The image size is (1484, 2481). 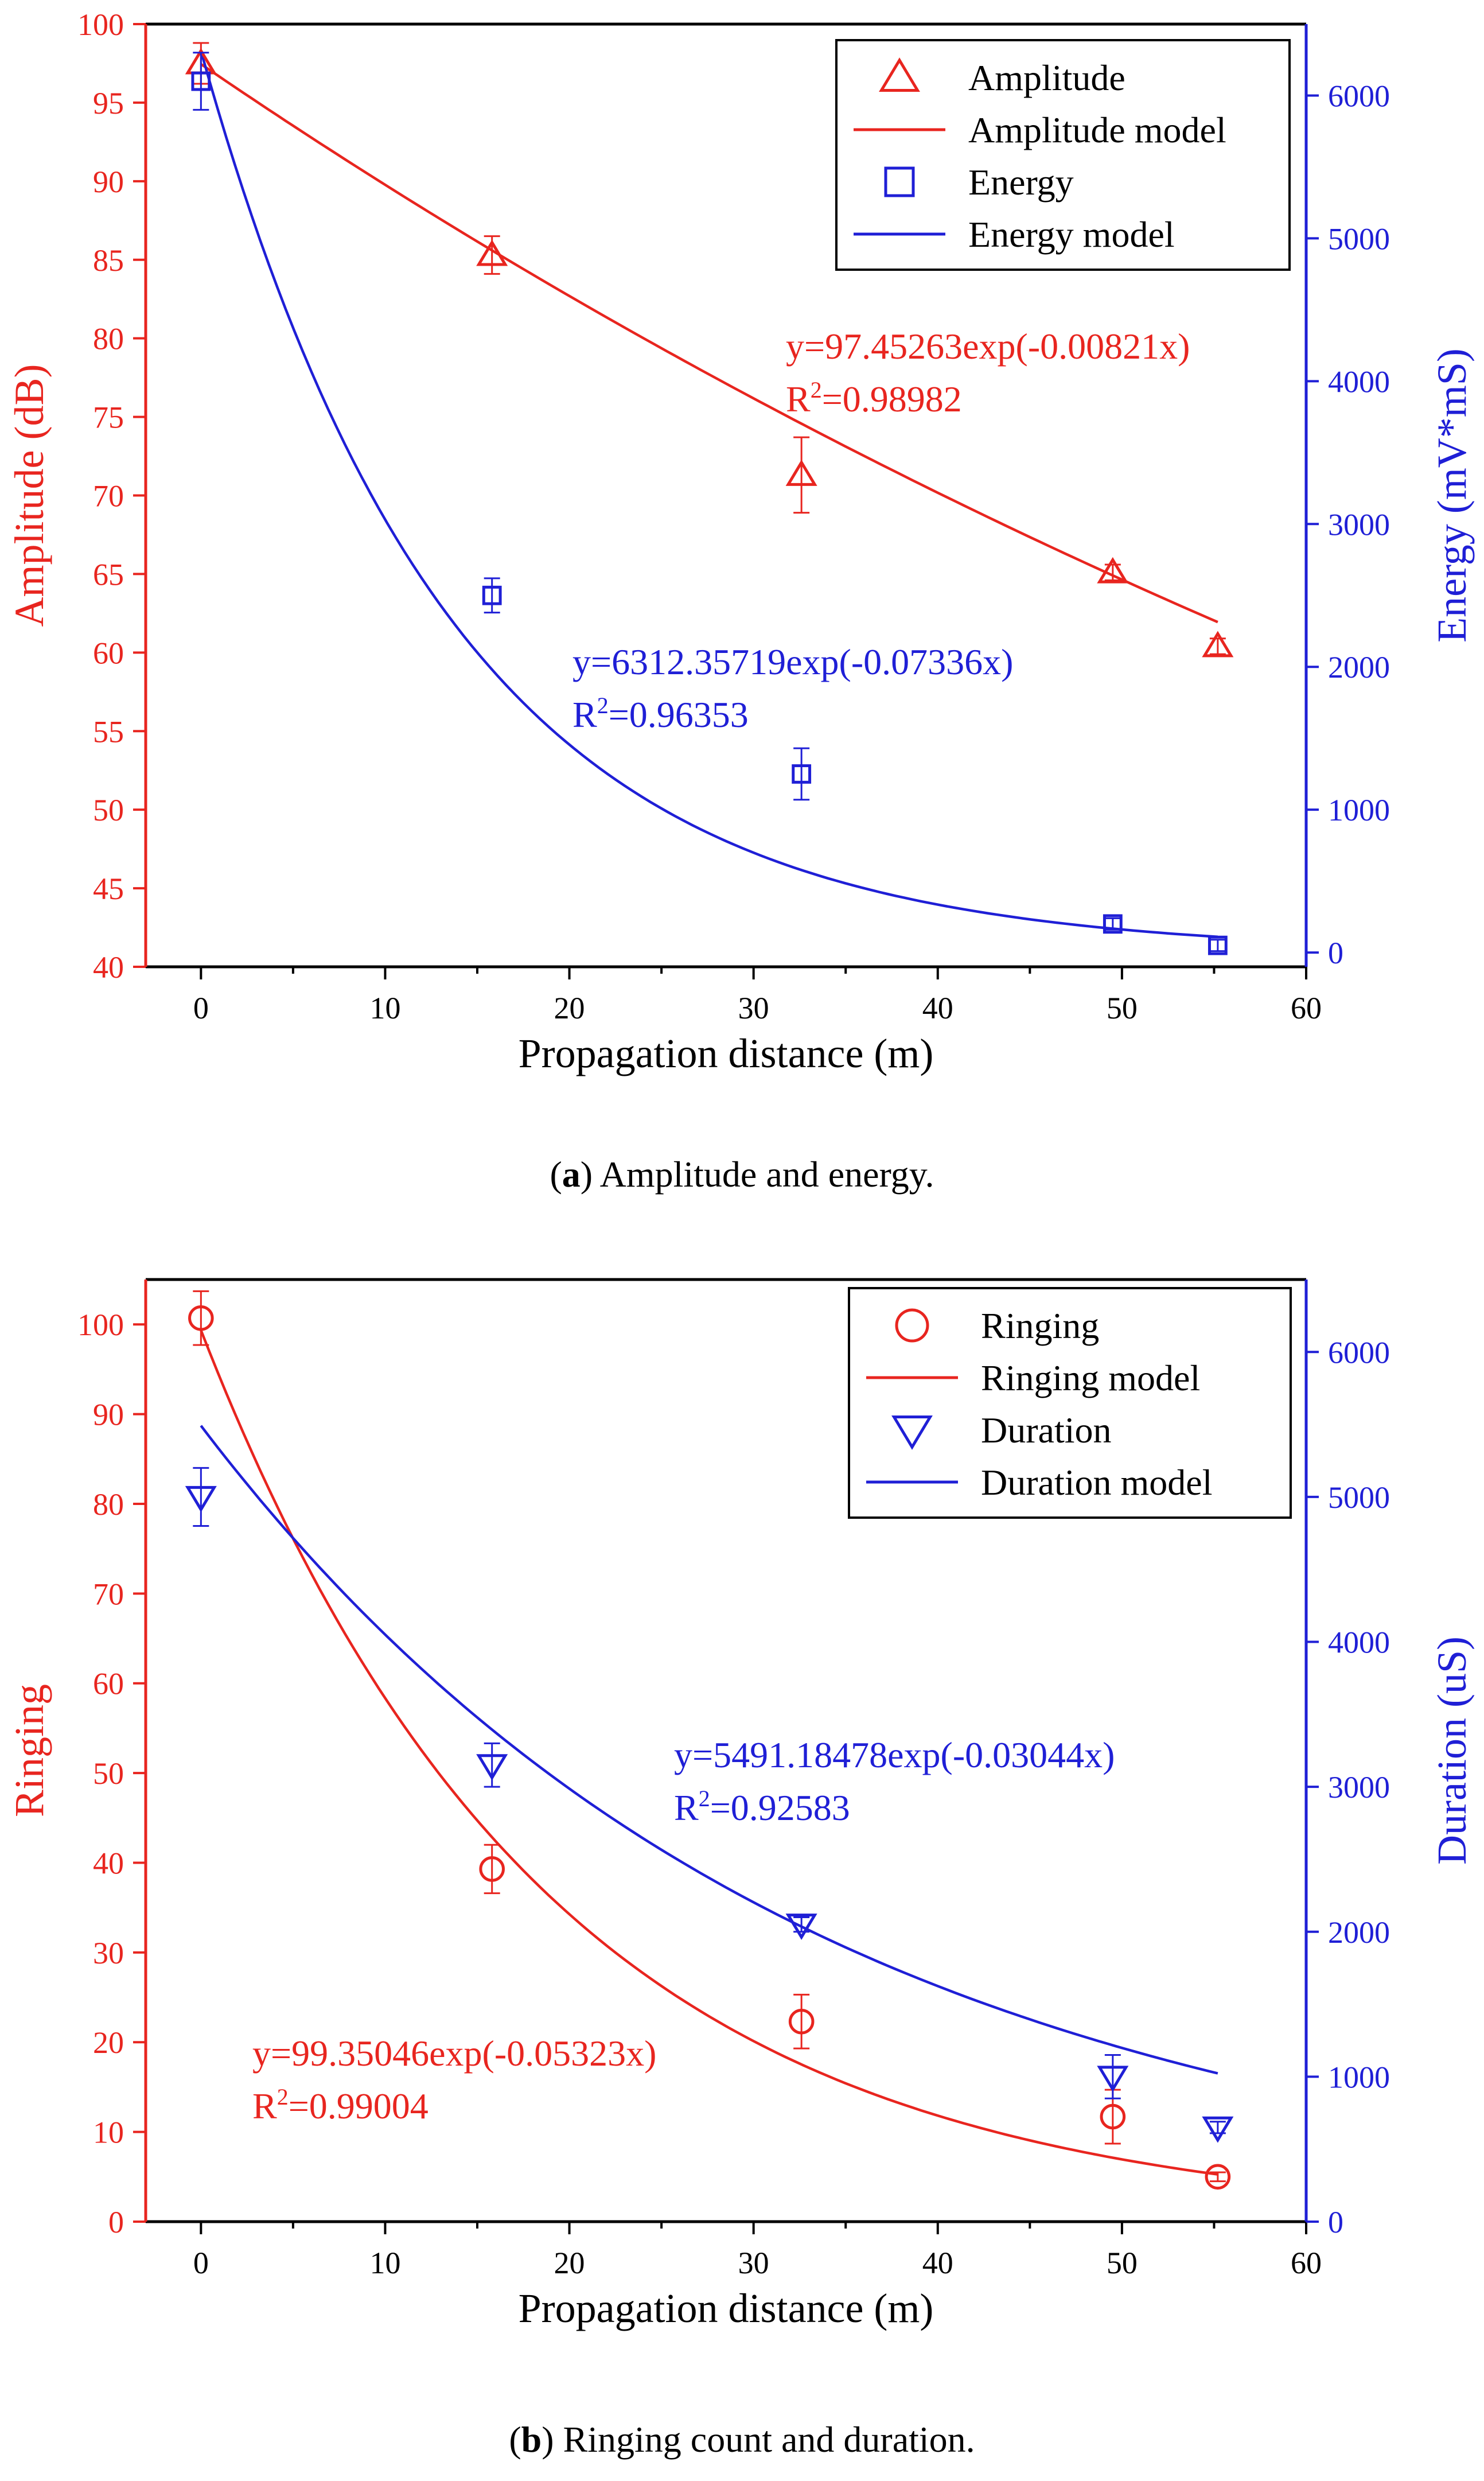 What do you see at coordinates (1070, 1403) in the screenshot?
I see `legend-box` at bounding box center [1070, 1403].